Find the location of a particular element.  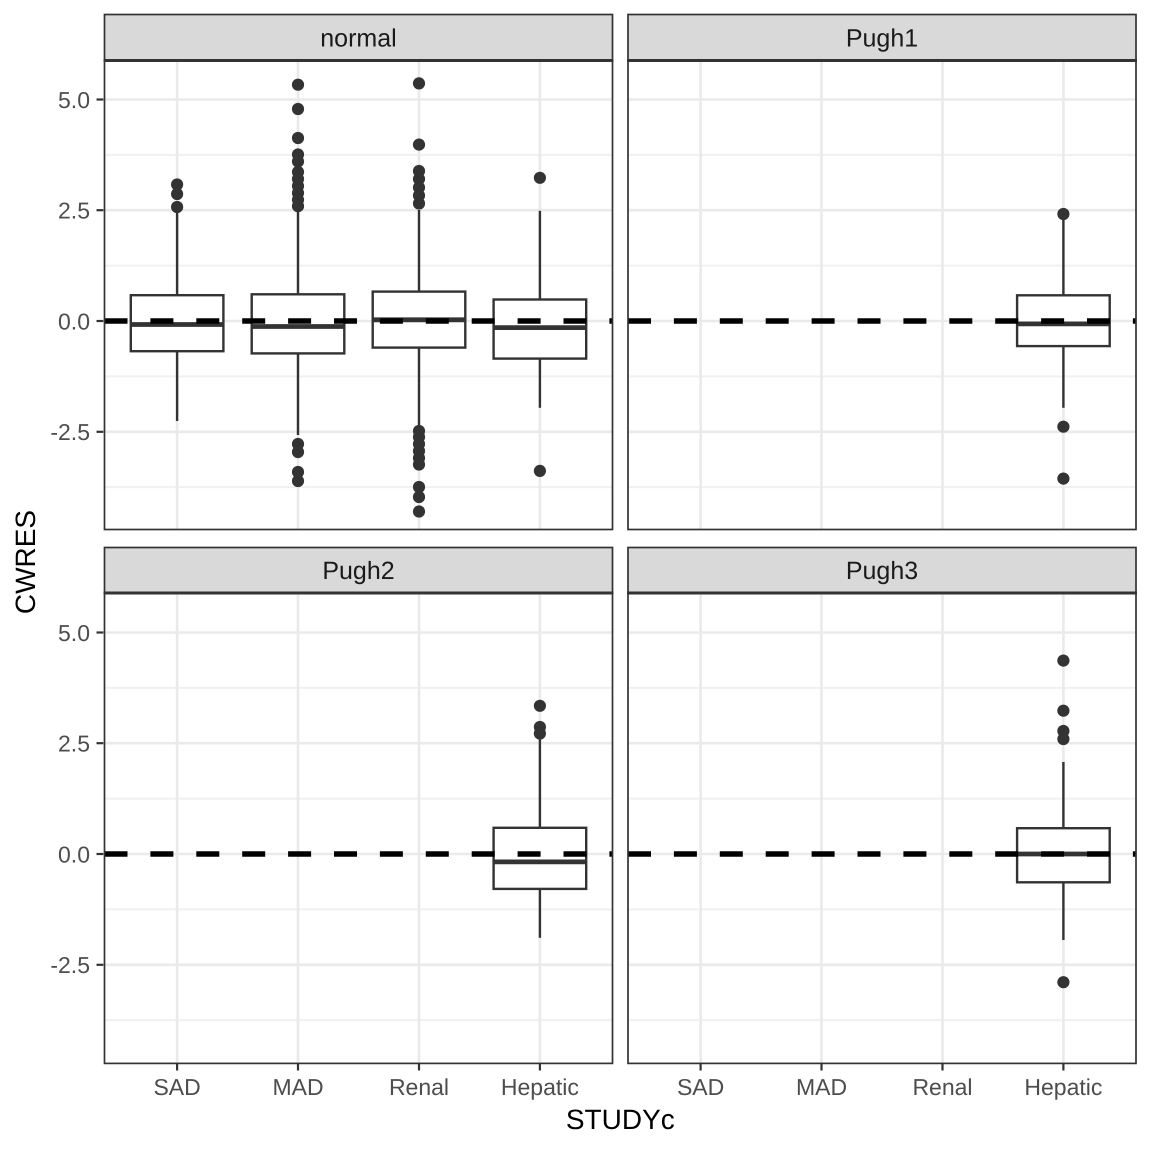

svg-text: normal is located at coordinates (358, 39).